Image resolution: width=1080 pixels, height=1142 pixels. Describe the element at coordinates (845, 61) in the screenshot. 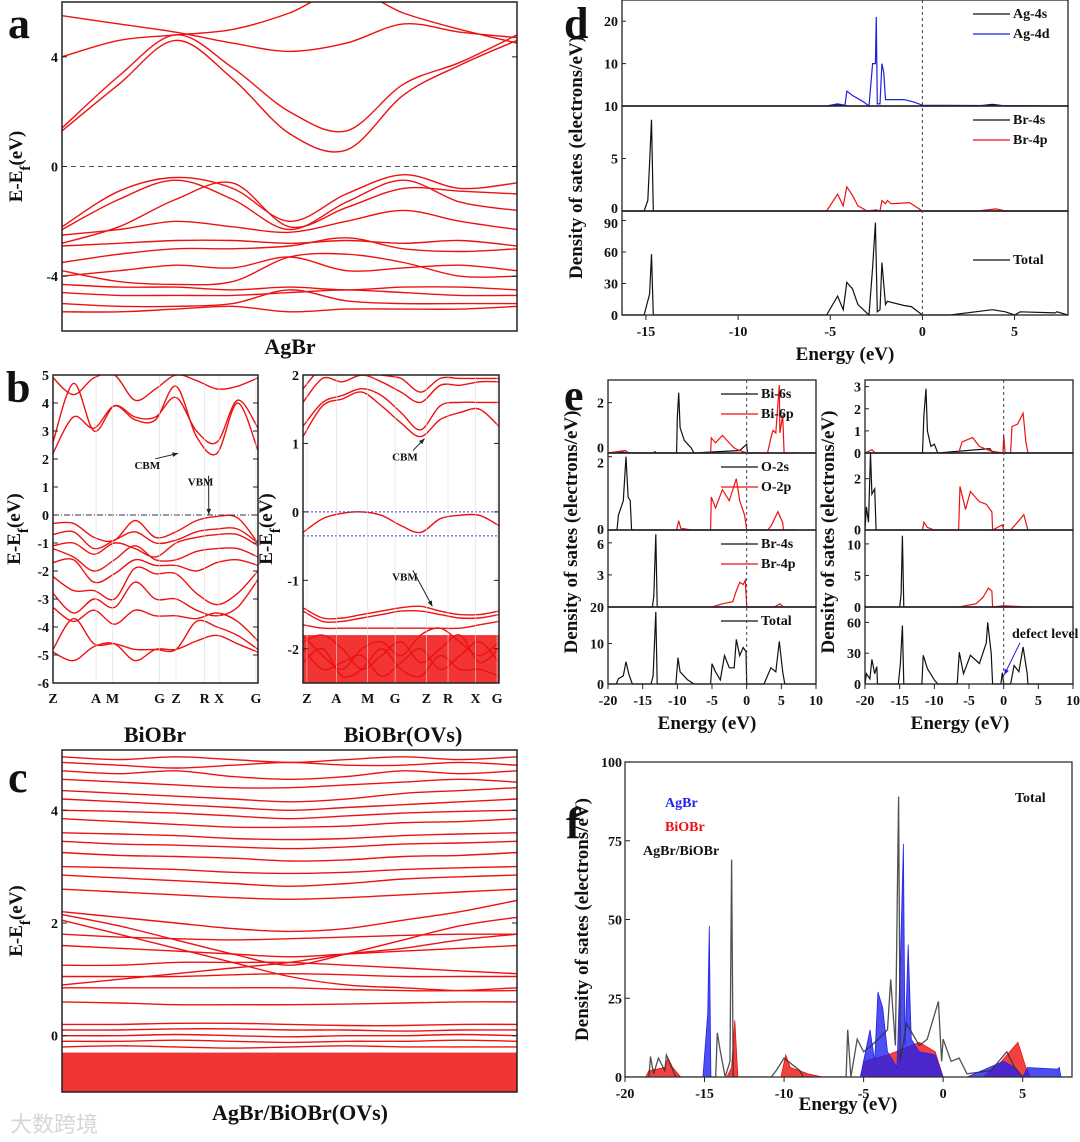

I see `dos-curve-ag-4d` at that location.